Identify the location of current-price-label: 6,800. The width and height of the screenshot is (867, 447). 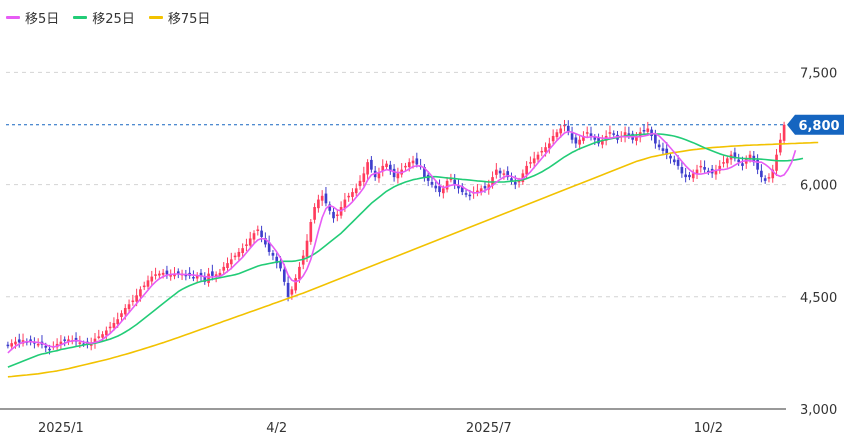
(818, 126).